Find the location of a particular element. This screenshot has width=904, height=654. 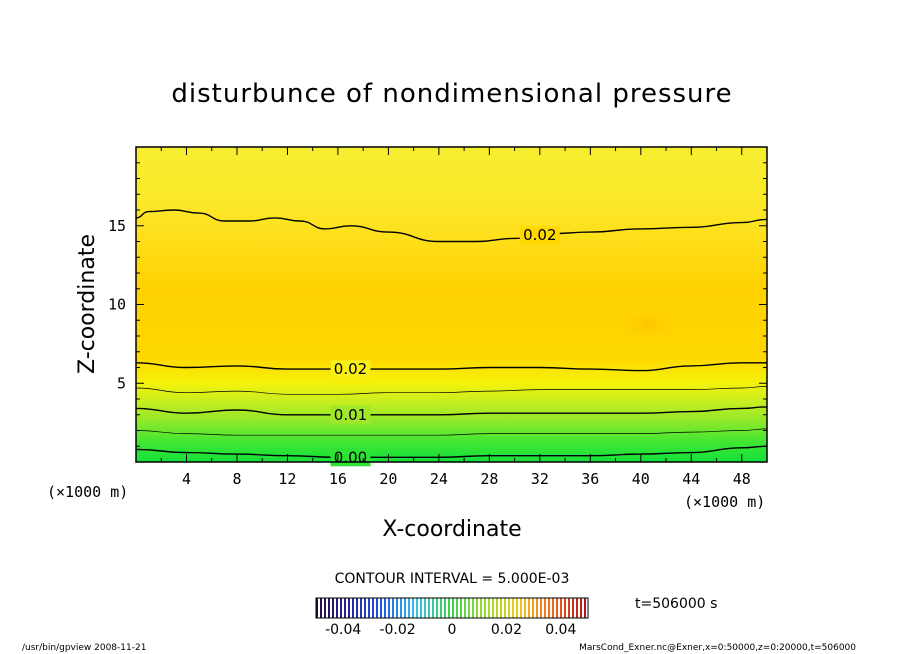

colorbar-tick-label-0: -0.04 is located at coordinates (343, 630).